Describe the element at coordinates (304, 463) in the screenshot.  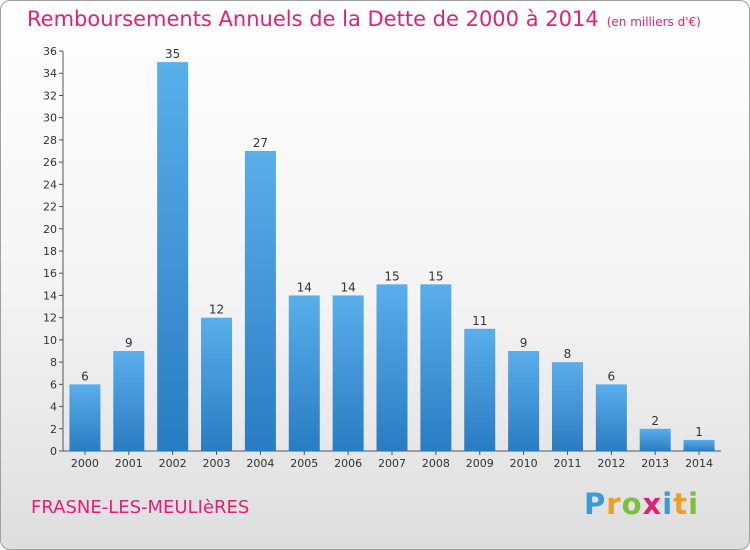
I see `x-tick-label: 2005` at that location.